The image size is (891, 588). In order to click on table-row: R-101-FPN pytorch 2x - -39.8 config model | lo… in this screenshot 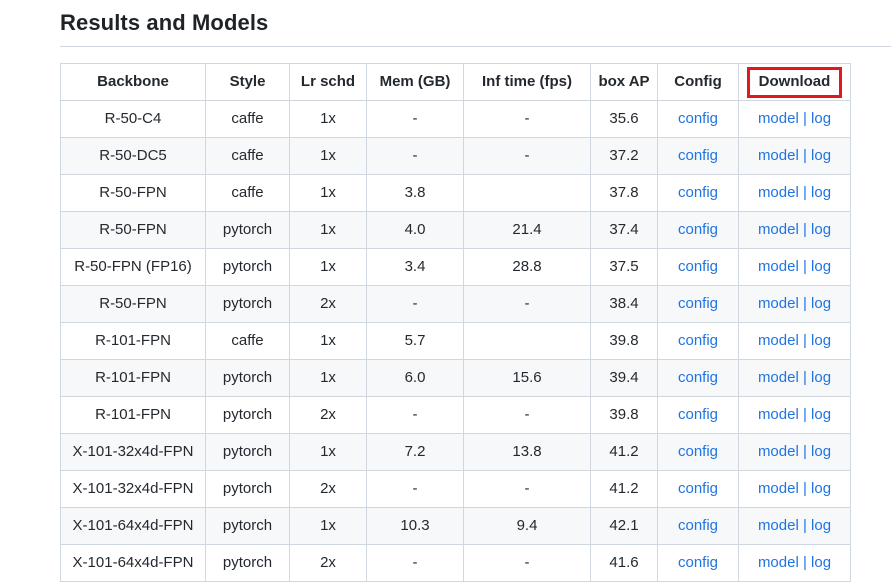, I will do `click(455, 415)`.